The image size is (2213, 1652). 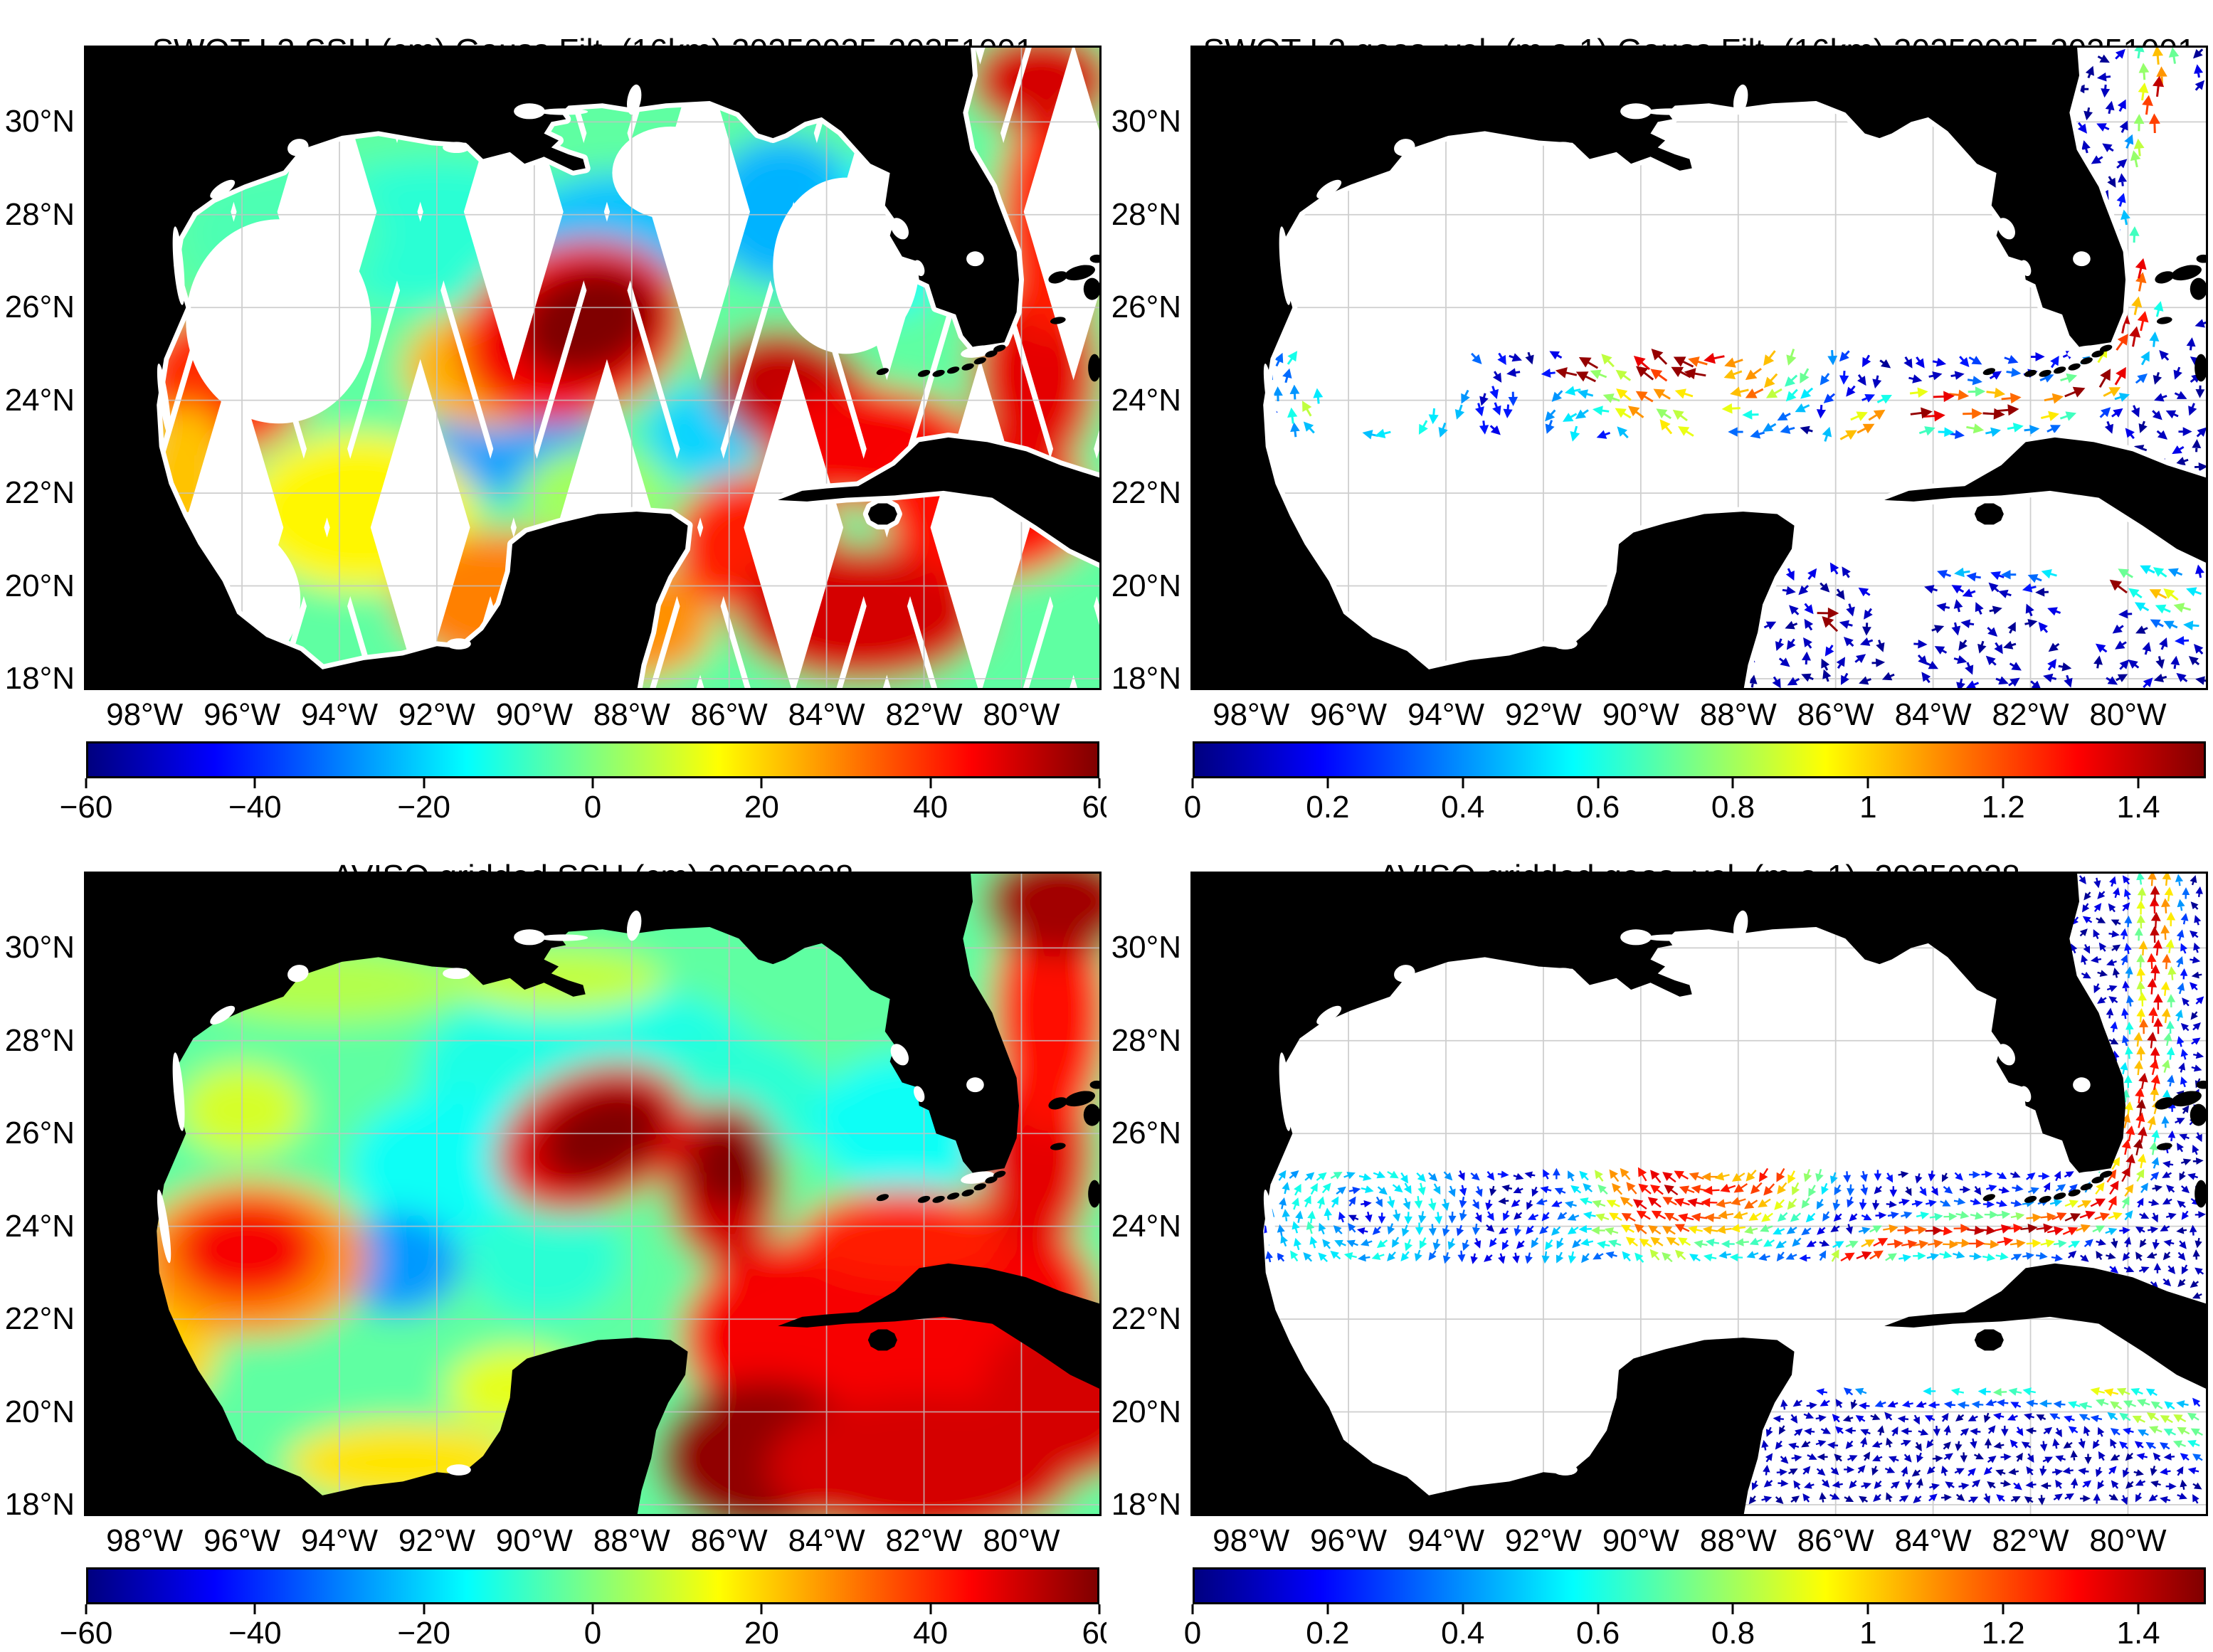 I want to click on colorbar-tick-label: 0.2, so click(x=1328, y=1633).